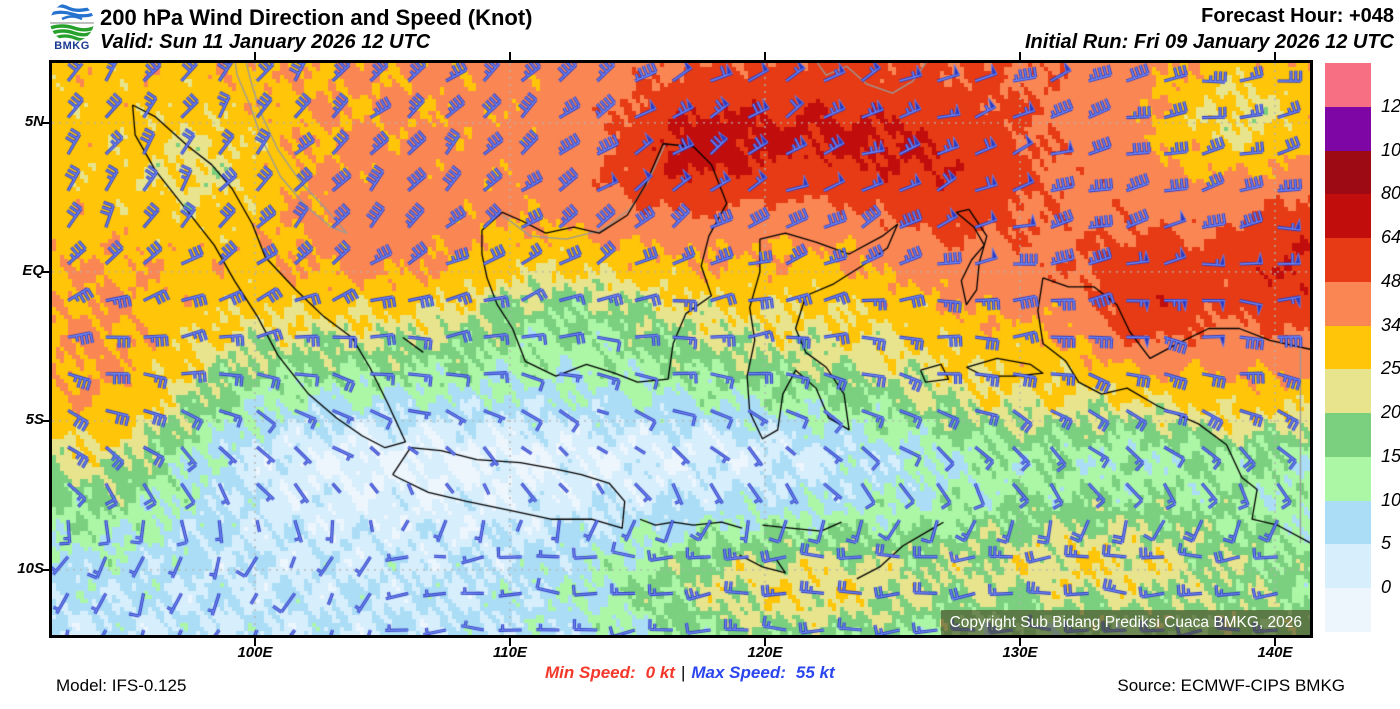  Describe the element at coordinates (1275, 652) in the screenshot. I see `x-tick-label: 140E` at that location.